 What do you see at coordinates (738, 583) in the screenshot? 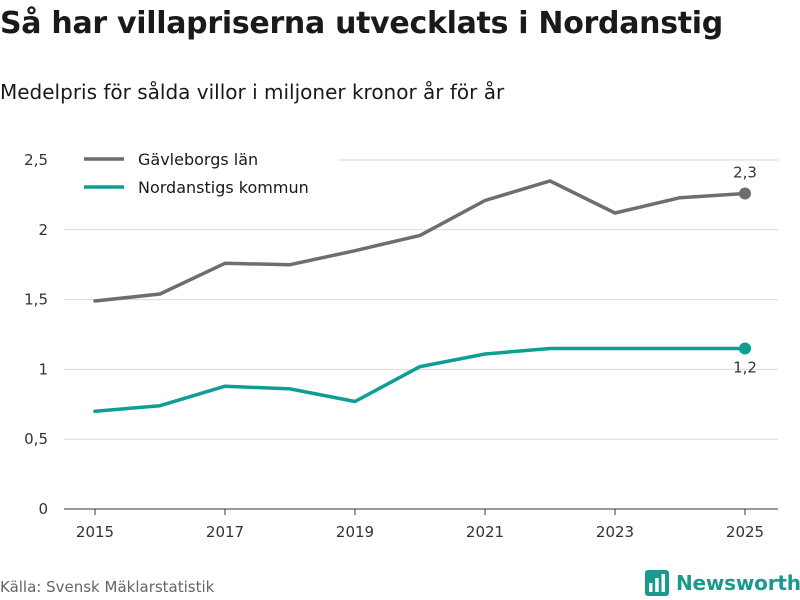
I see `brand-name: Newsworthy` at bounding box center [738, 583].